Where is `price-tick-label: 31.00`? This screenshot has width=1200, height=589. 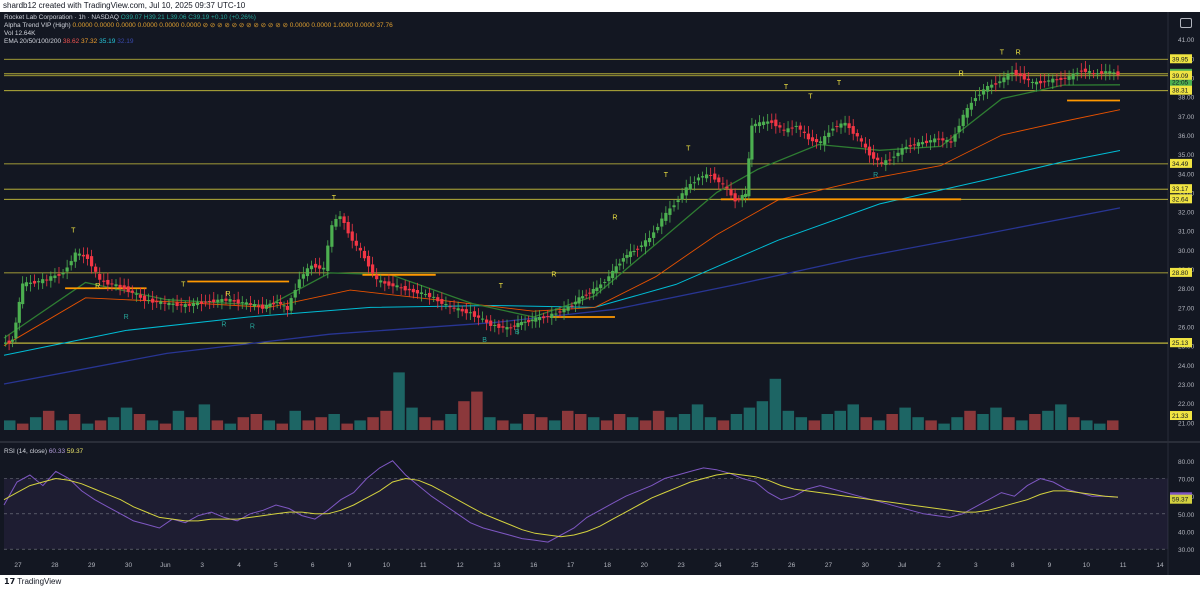 price-tick-label: 31.00 is located at coordinates (1186, 232).